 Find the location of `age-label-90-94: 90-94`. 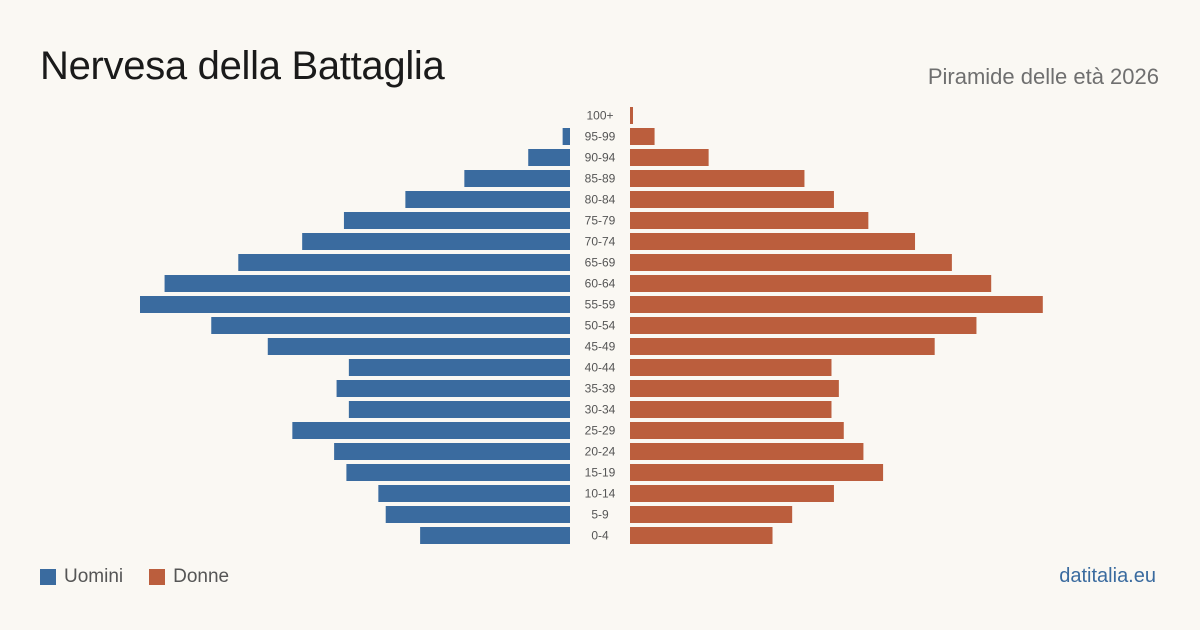

age-label-90-94: 90-94 is located at coordinates (600, 158).